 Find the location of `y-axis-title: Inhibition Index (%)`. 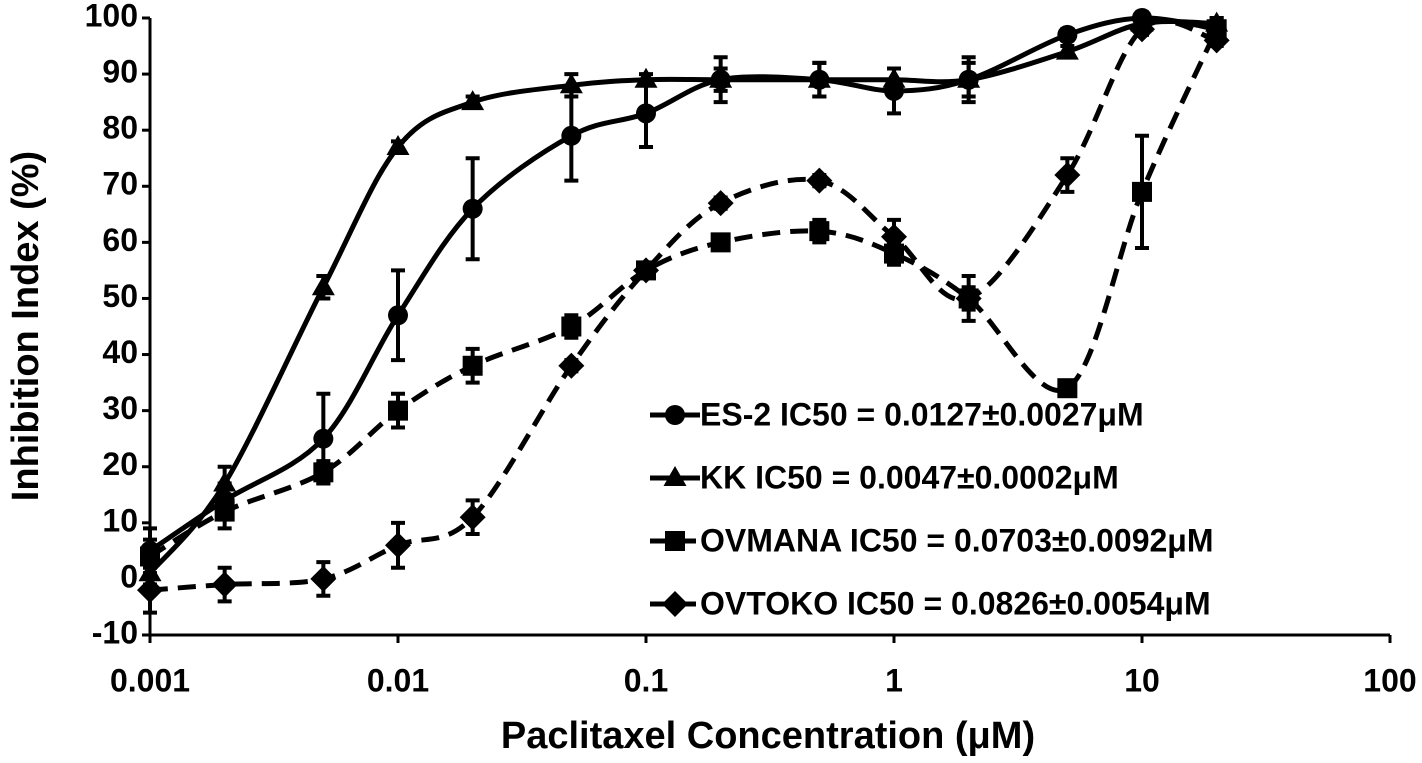

y-axis-title: Inhibition Index (%) is located at coordinates (26, 326).